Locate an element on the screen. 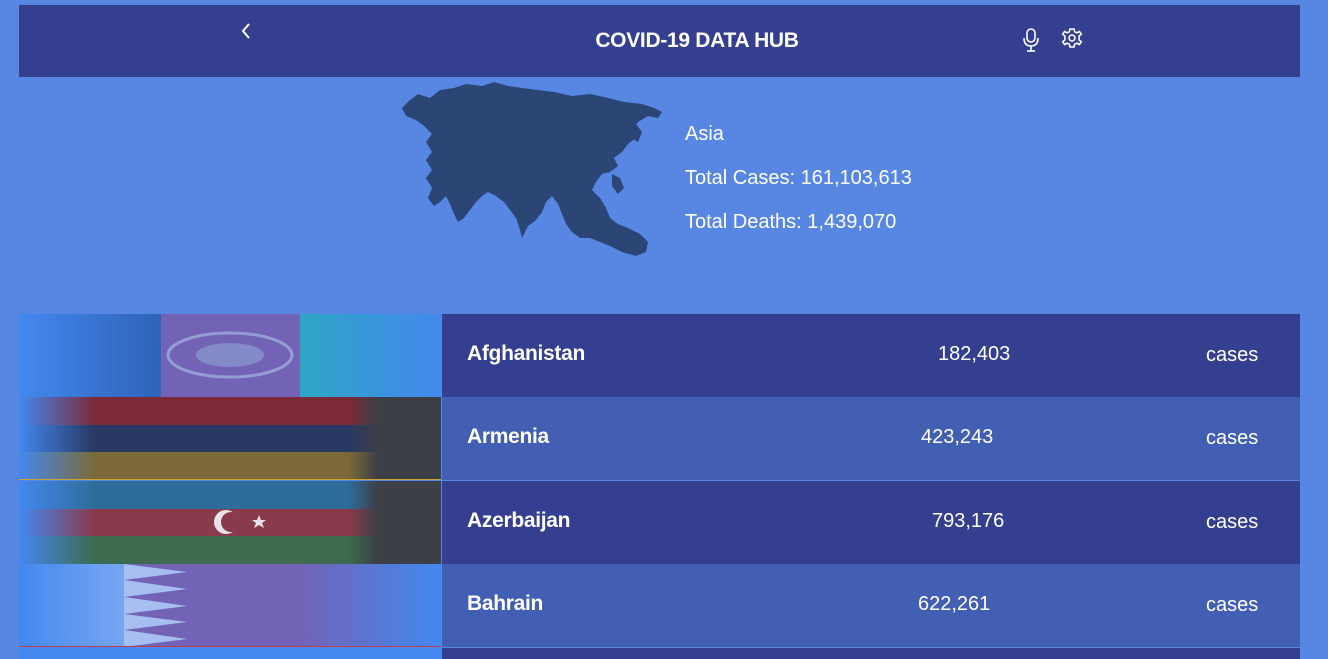 This screenshot has height=659, width=1328. country-row-bahrain: Bahrain 622,261 cases is located at coordinates (659, 605).